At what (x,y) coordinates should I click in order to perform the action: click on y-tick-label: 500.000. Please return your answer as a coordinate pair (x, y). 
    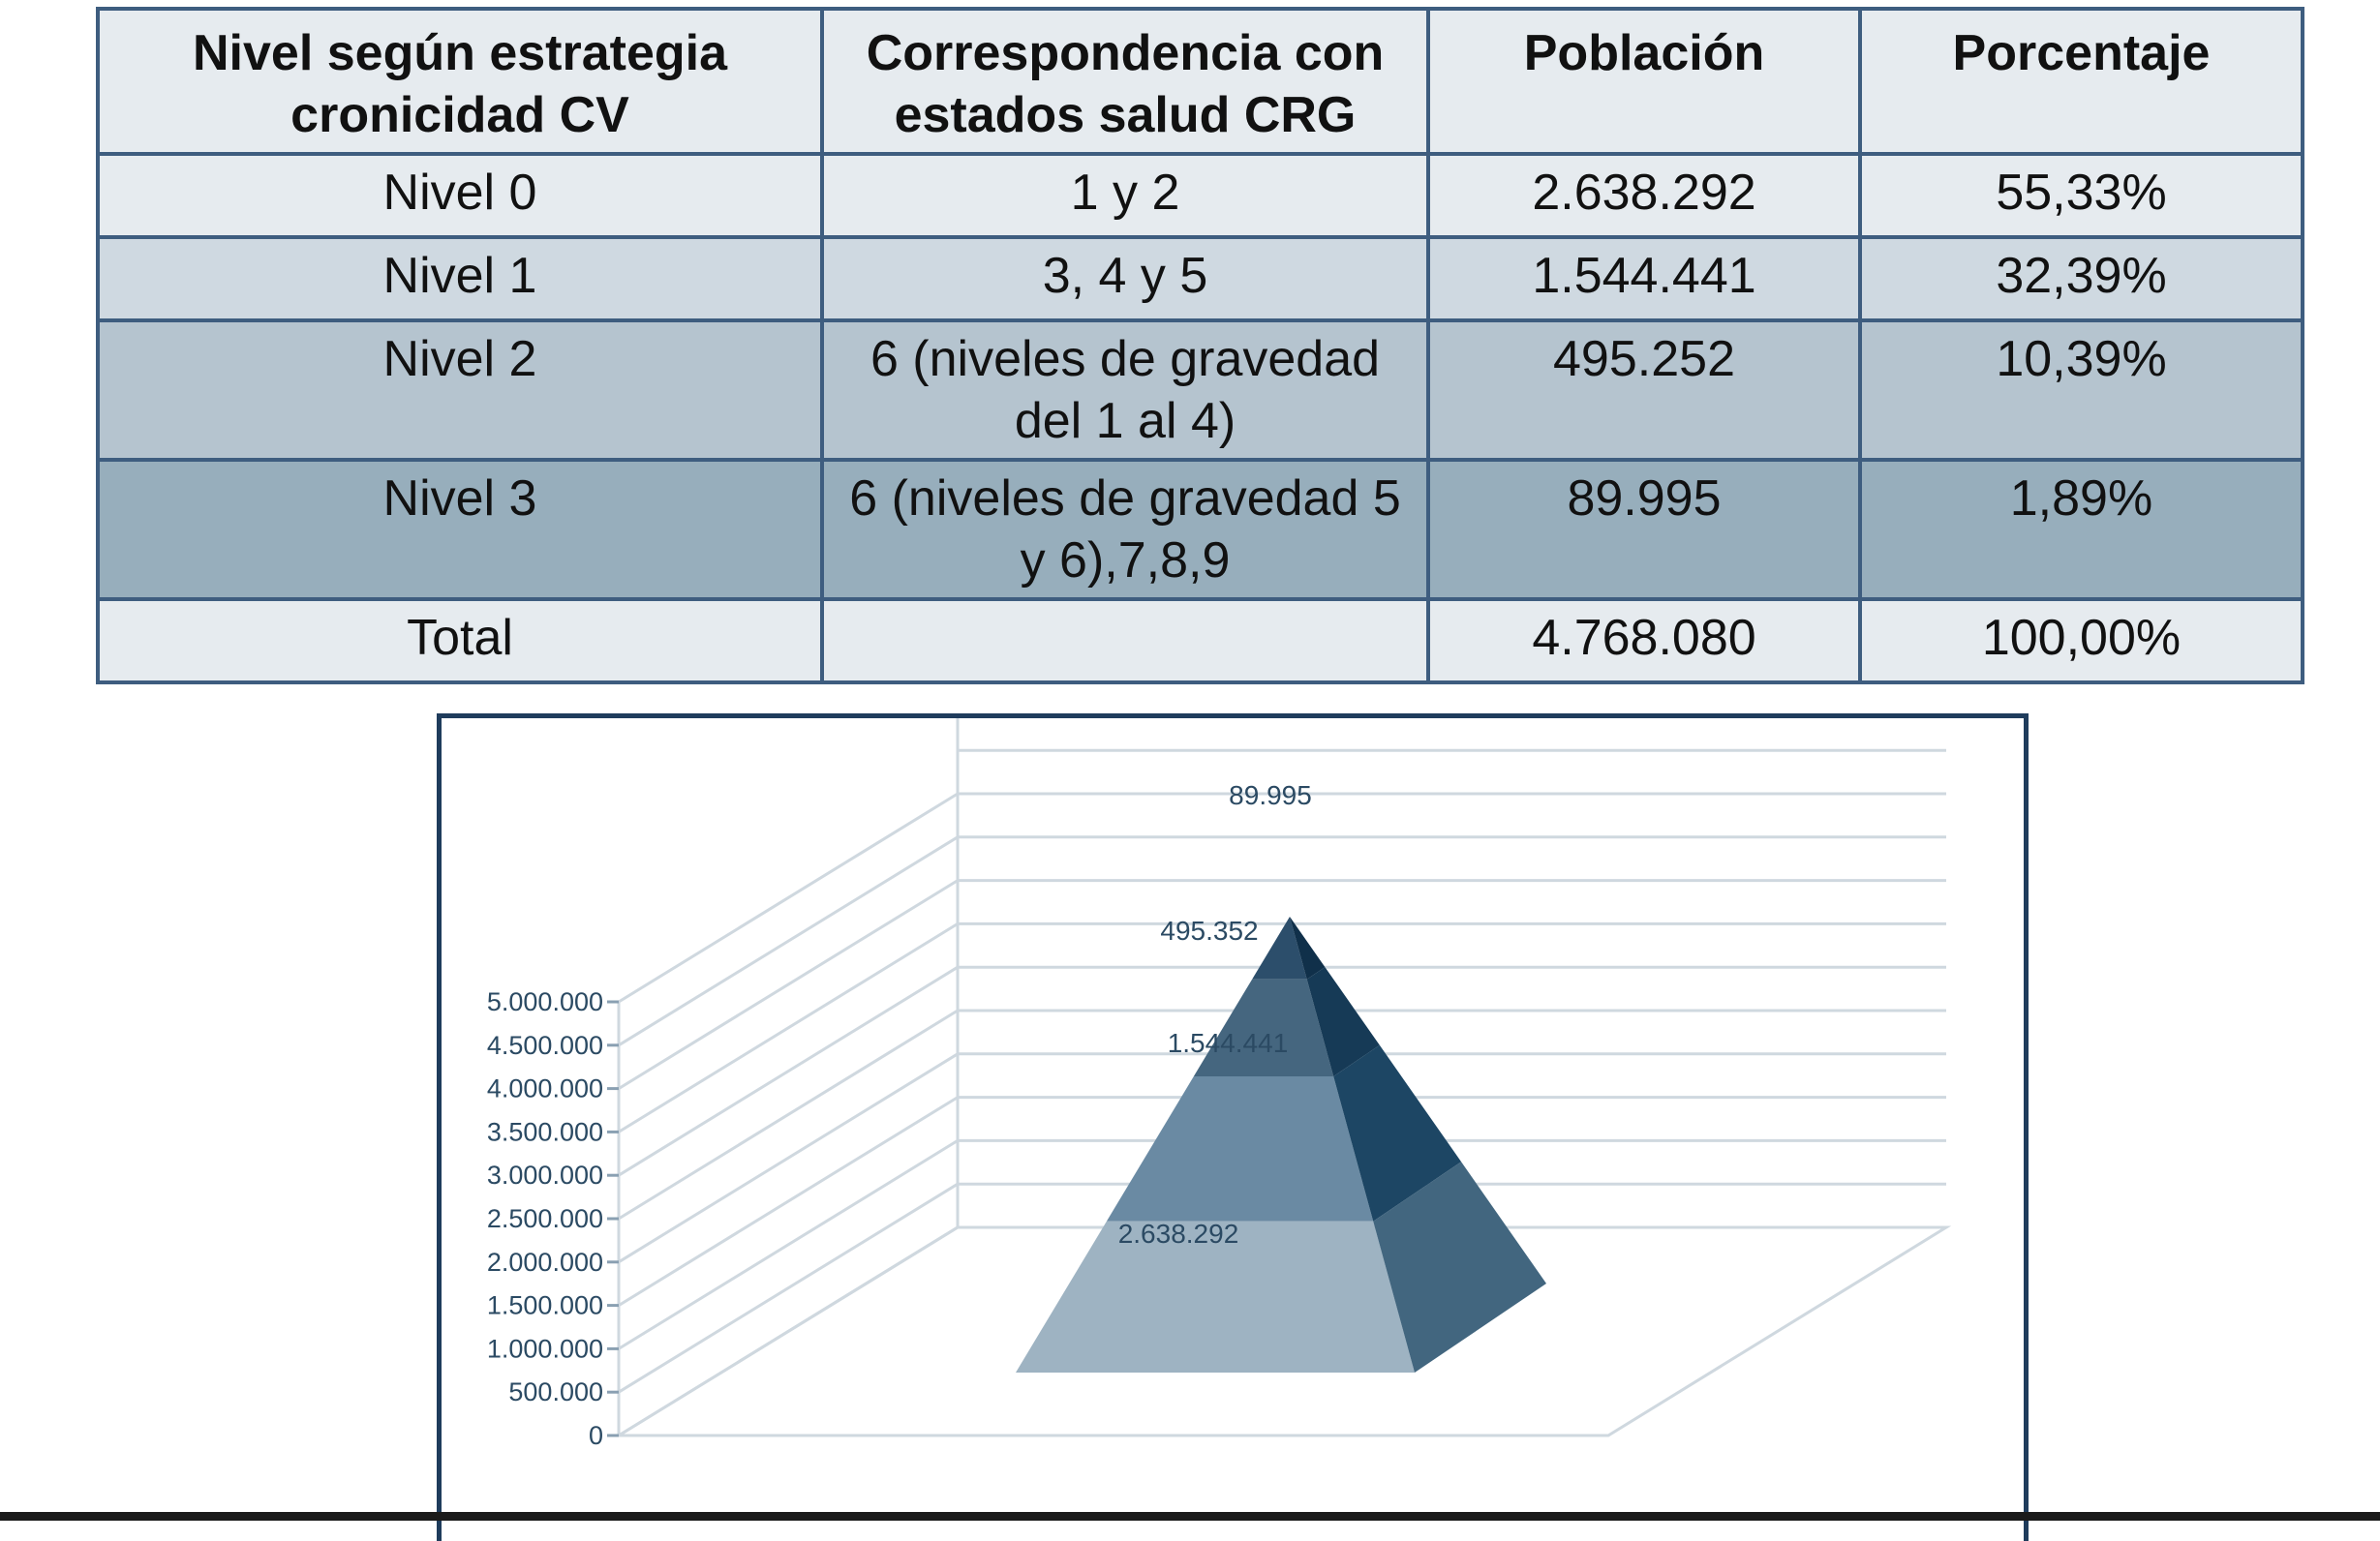
    Looking at the image, I should click on (556, 1391).